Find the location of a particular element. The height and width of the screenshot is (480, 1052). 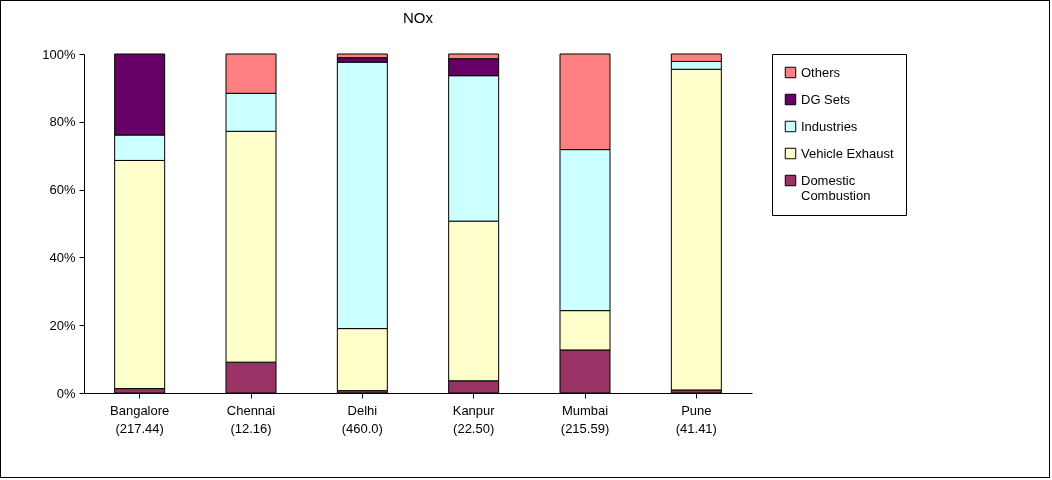

y-tick-label: 80% is located at coordinates (62, 122).